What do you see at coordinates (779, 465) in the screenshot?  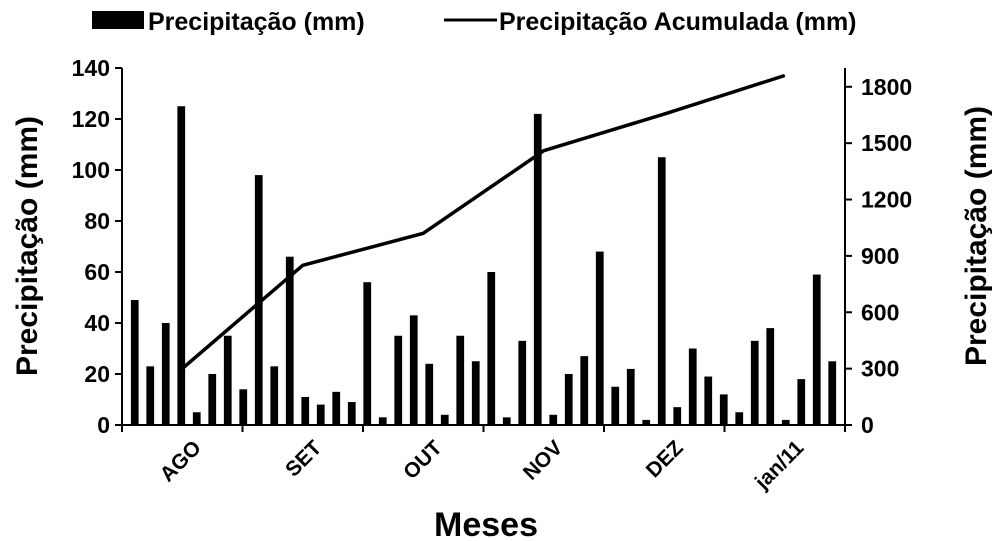 I see `x-tick-label: jan/11` at bounding box center [779, 465].